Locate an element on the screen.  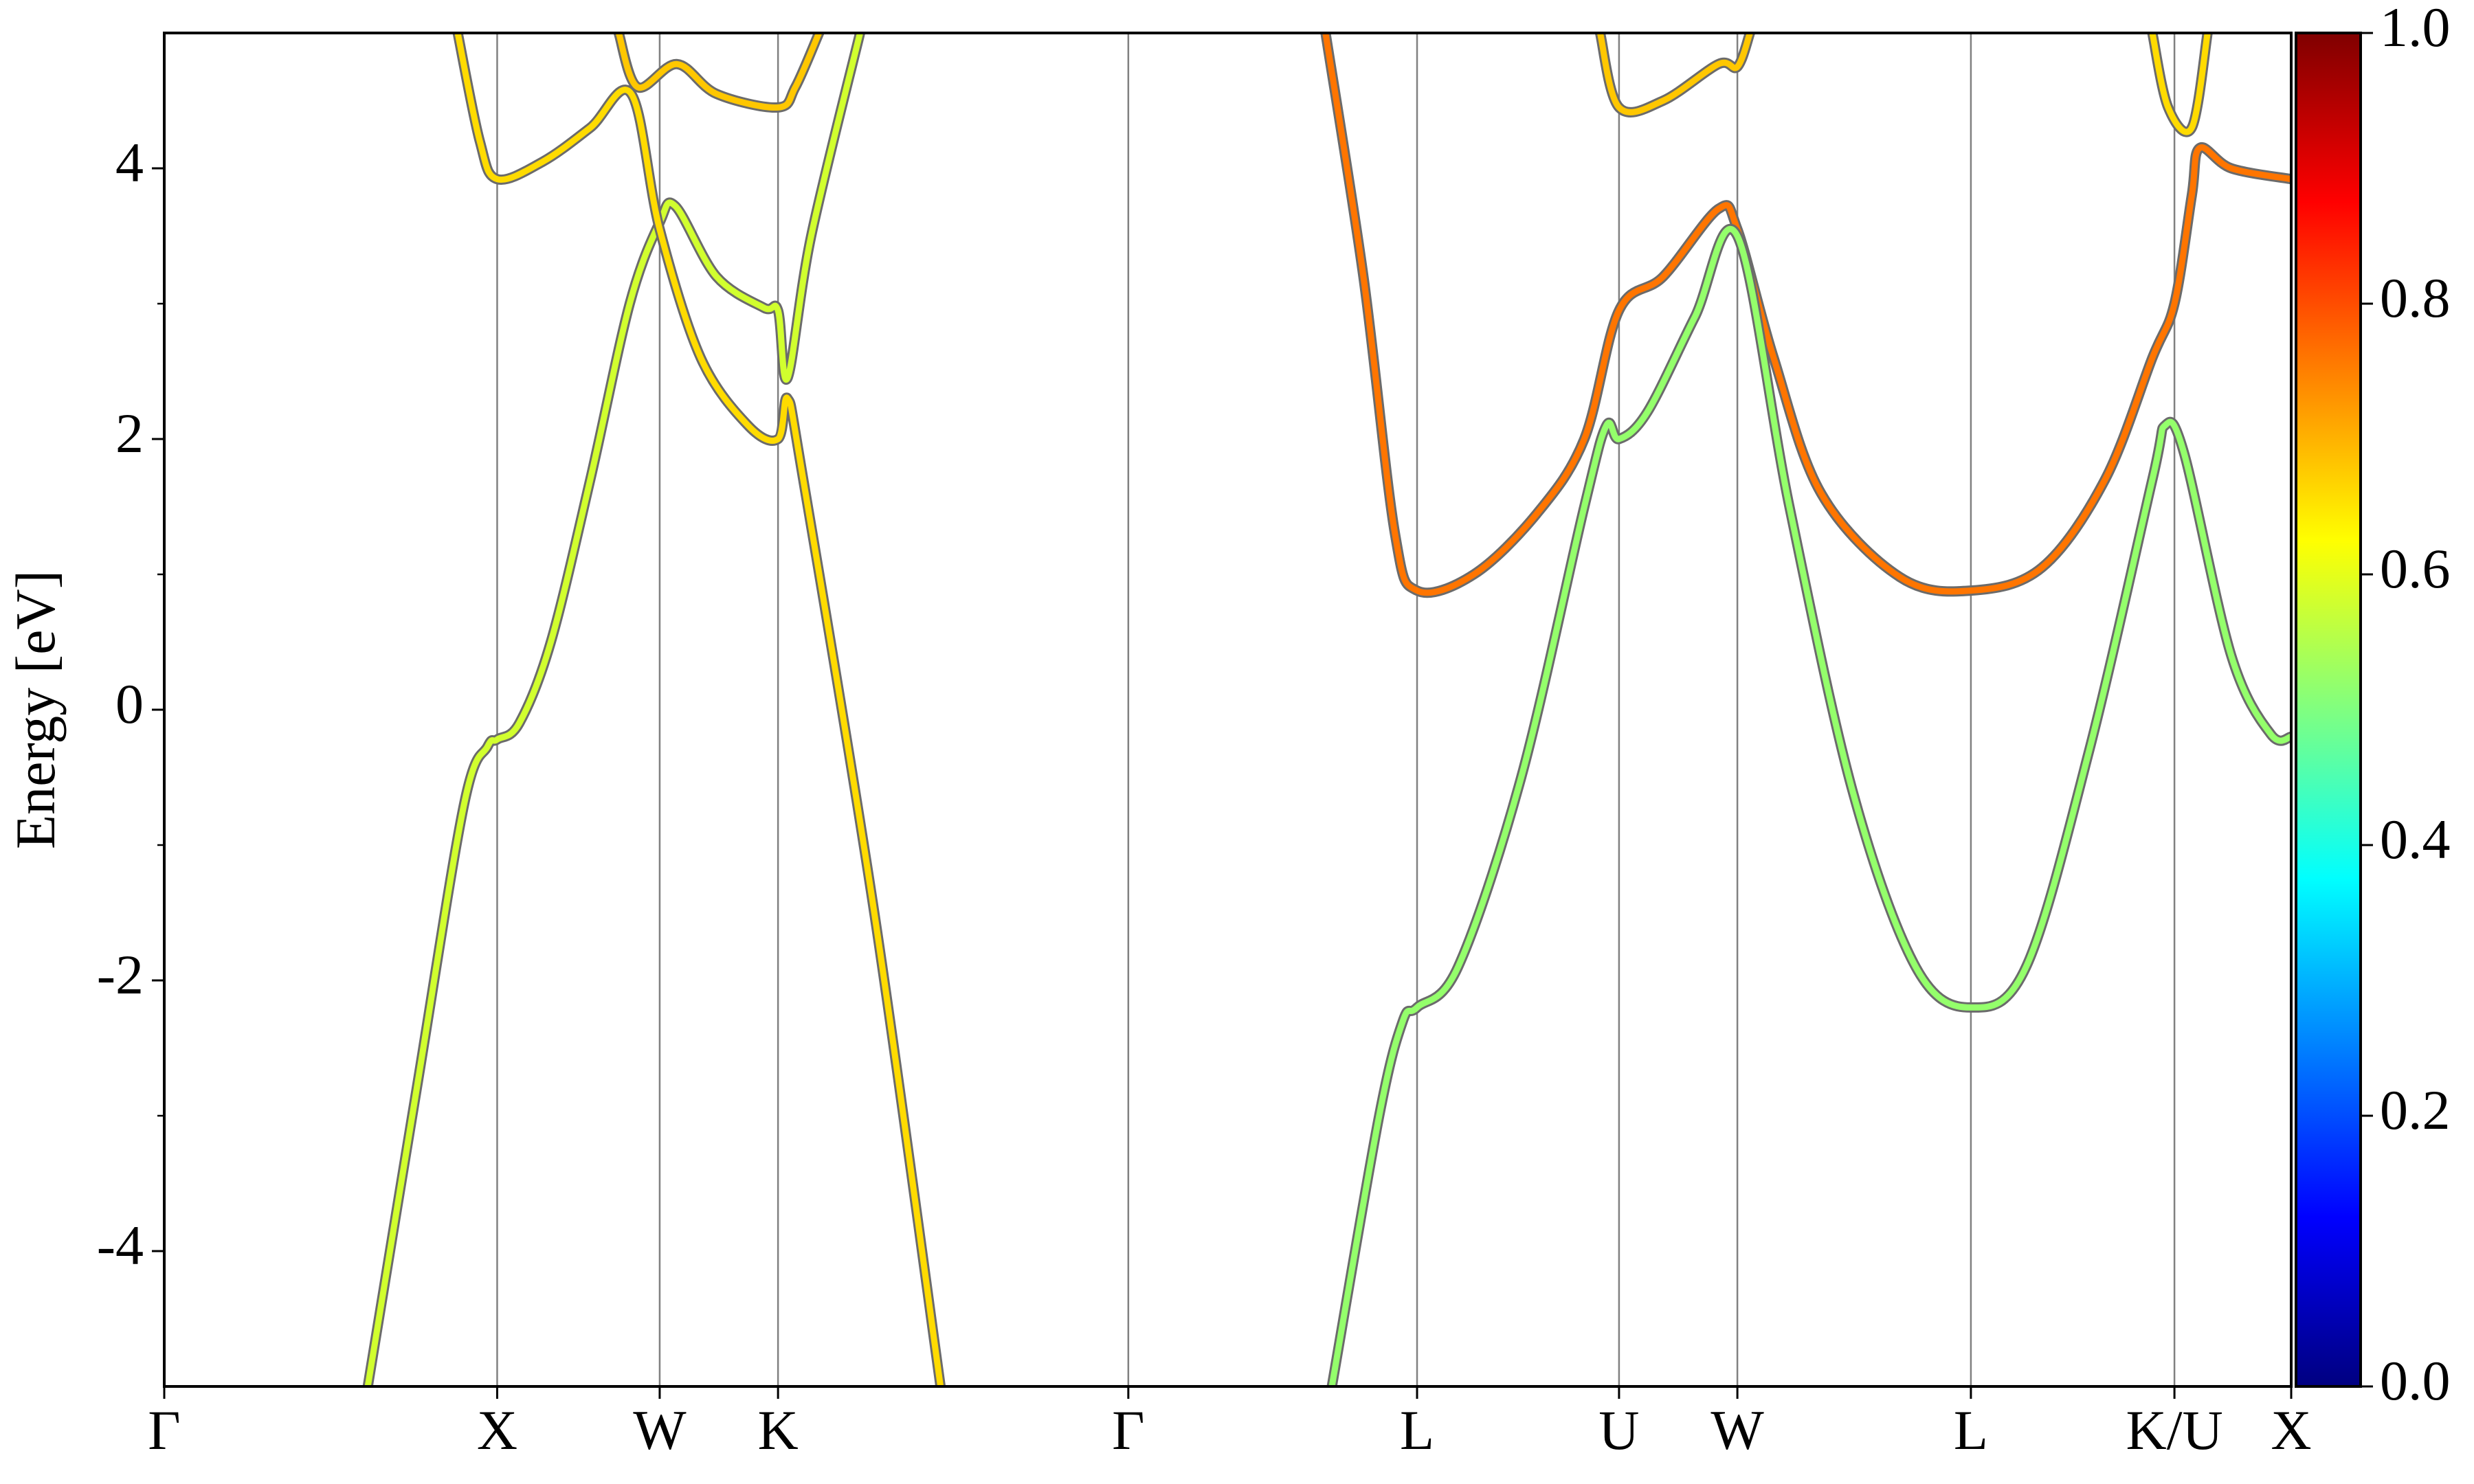
colorbar-tick-label: 0.2 is located at coordinates (2415, 1110).